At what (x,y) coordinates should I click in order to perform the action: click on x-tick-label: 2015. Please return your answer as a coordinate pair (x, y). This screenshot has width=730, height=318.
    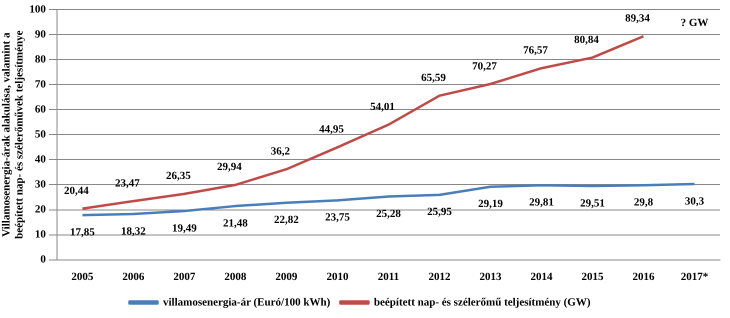
    Looking at the image, I should click on (592, 277).